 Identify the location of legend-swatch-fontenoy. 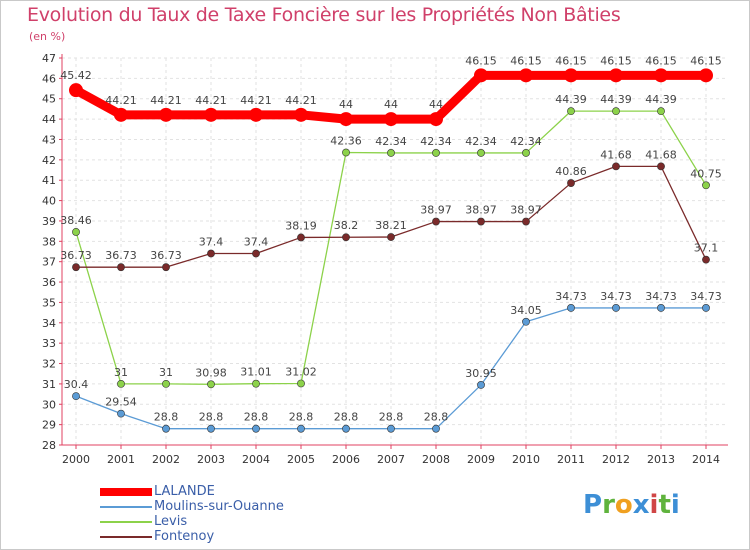
(126, 537).